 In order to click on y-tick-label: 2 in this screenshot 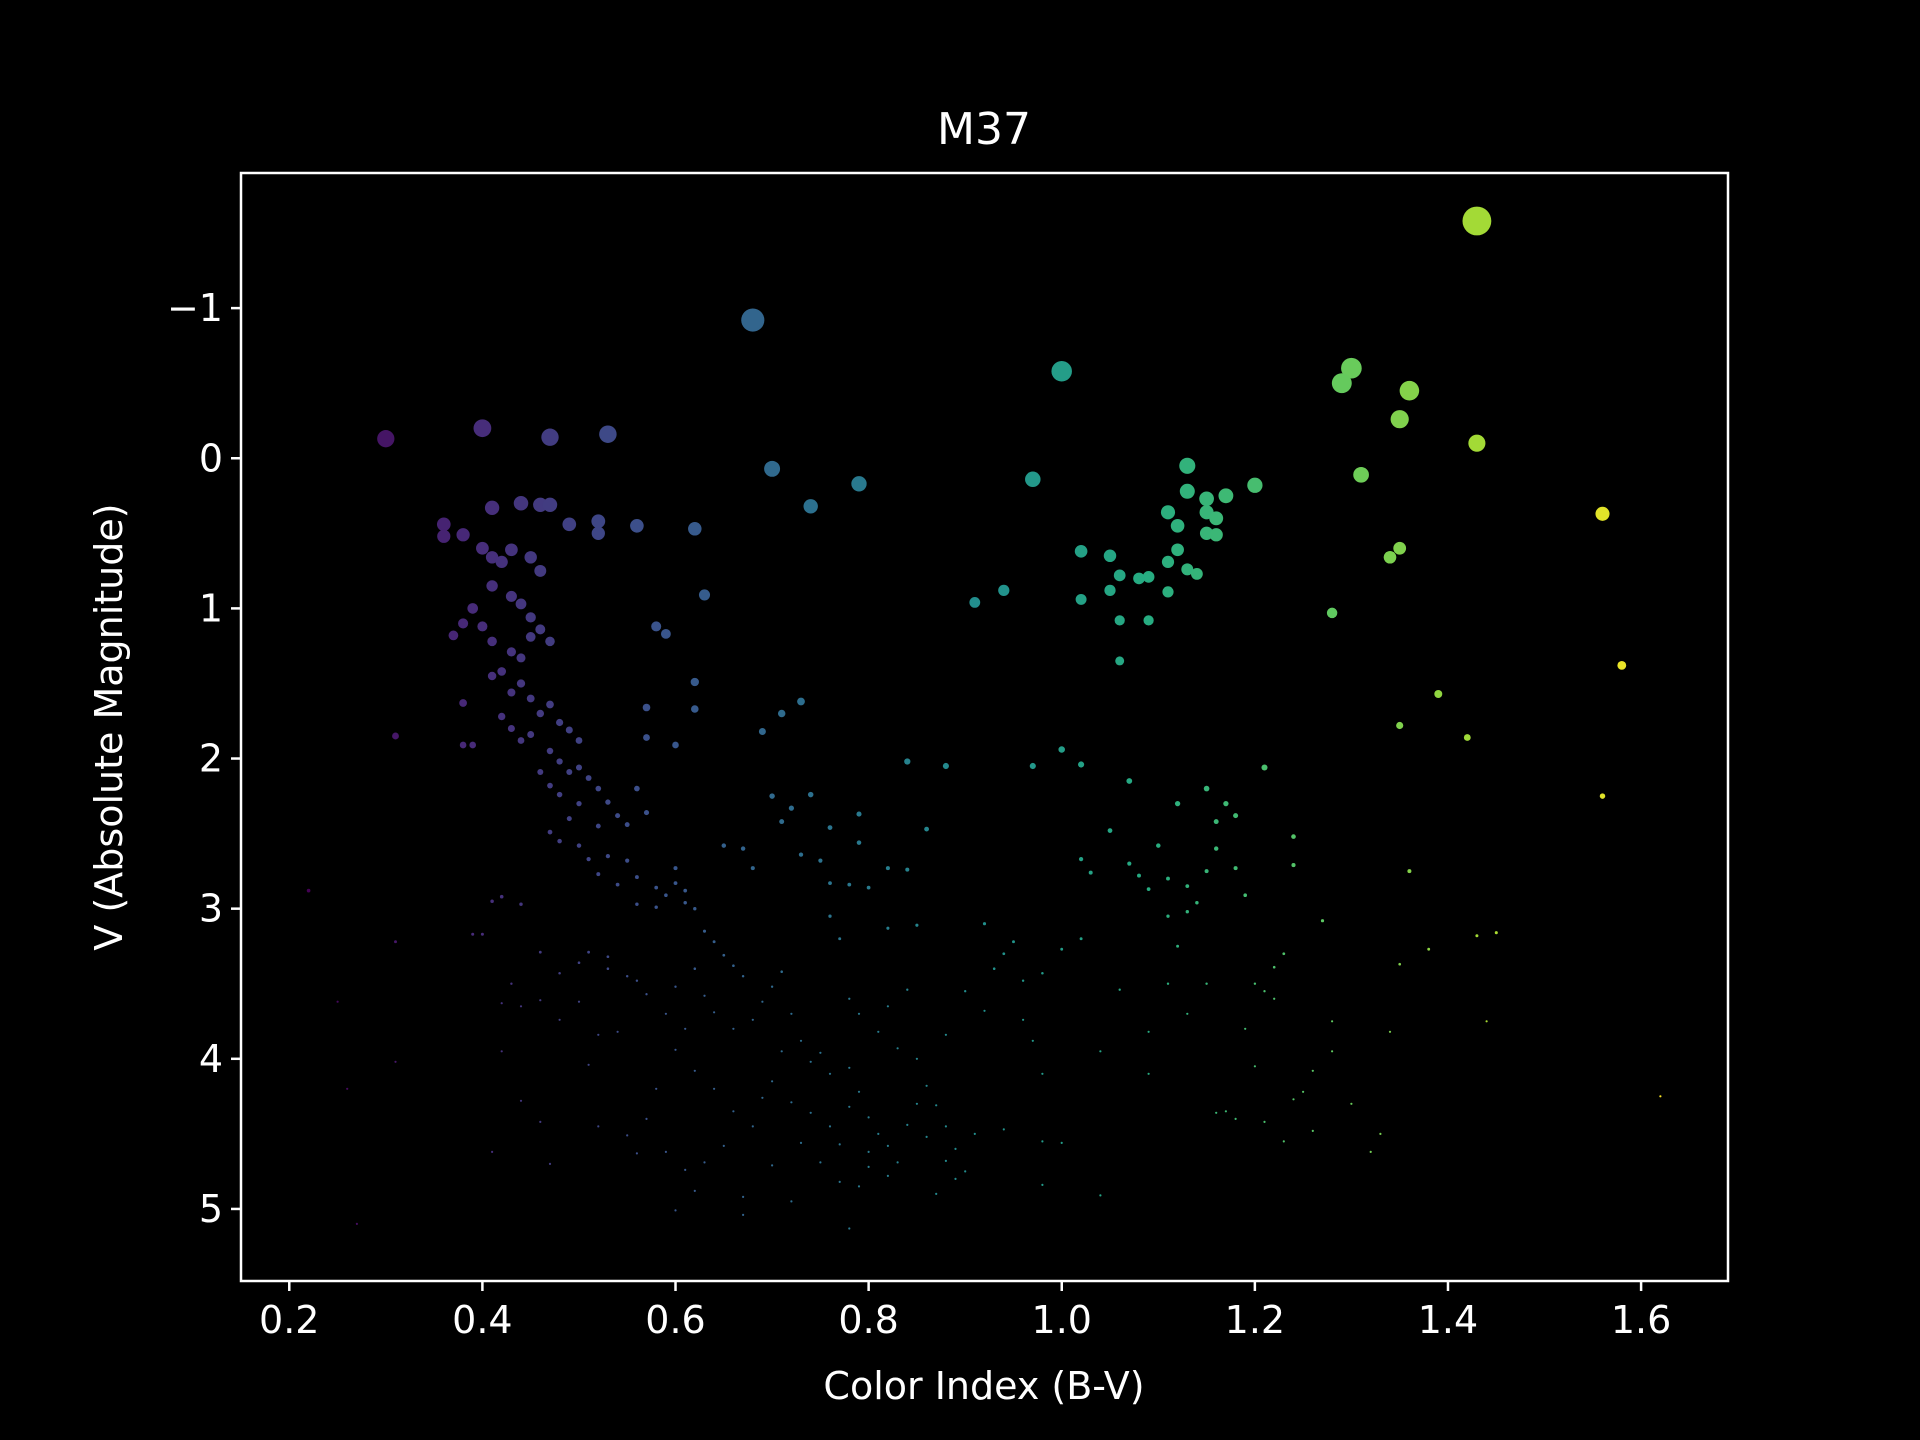, I will do `click(211, 759)`.